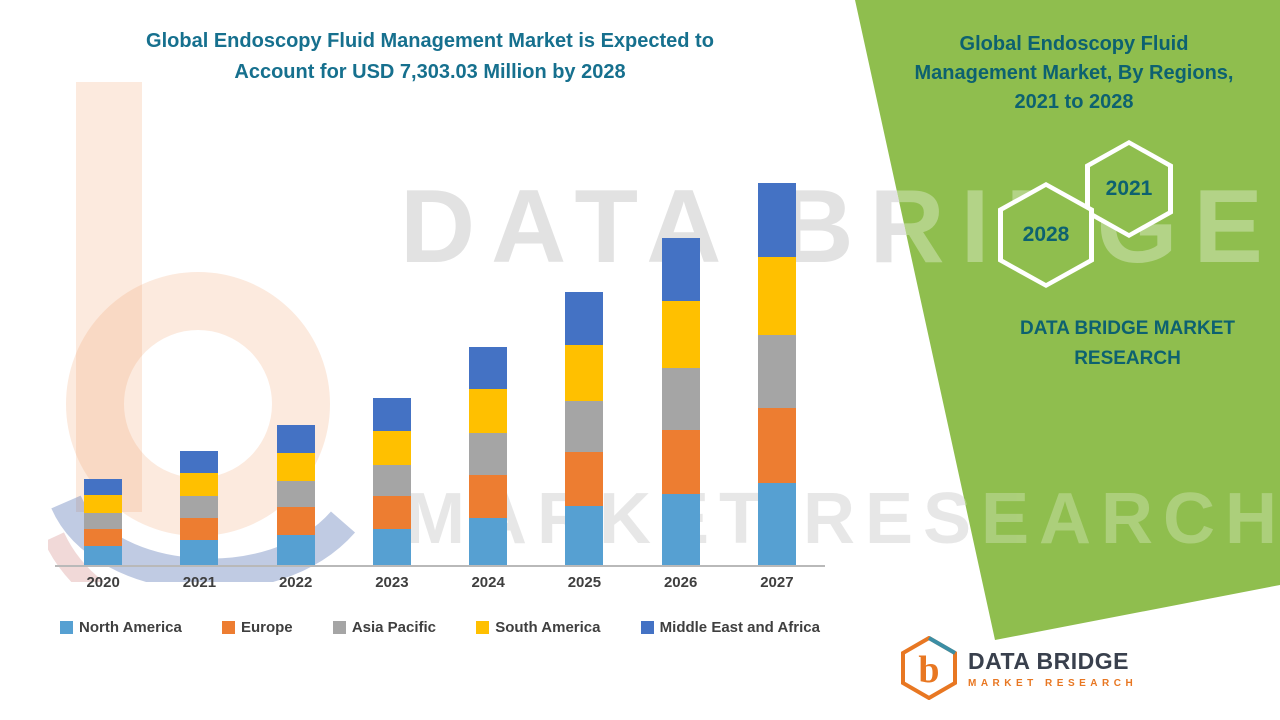 The image size is (1280, 720). I want to click on legend-item-middle-east-and-africa: Middle East and Africa, so click(730, 627).